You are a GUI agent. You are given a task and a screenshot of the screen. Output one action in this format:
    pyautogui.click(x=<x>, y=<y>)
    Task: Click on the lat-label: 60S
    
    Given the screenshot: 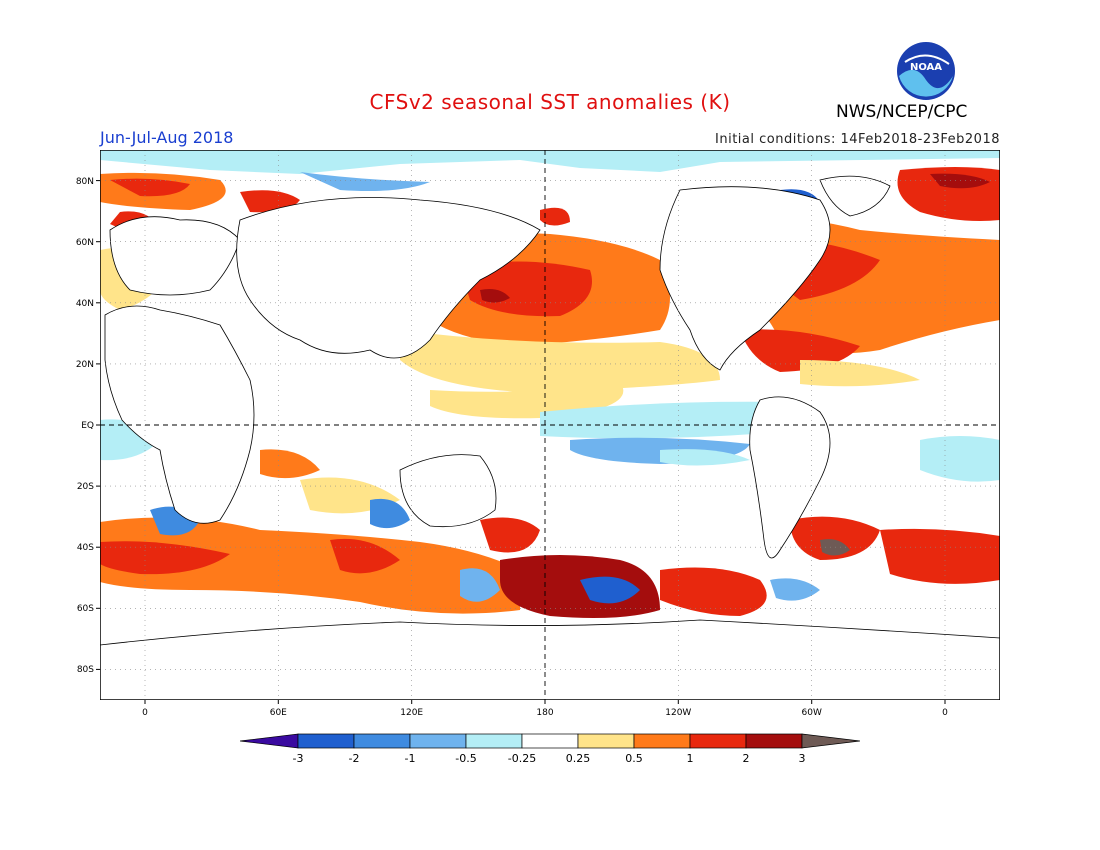 What is the action you would take?
    pyautogui.click(x=85, y=609)
    